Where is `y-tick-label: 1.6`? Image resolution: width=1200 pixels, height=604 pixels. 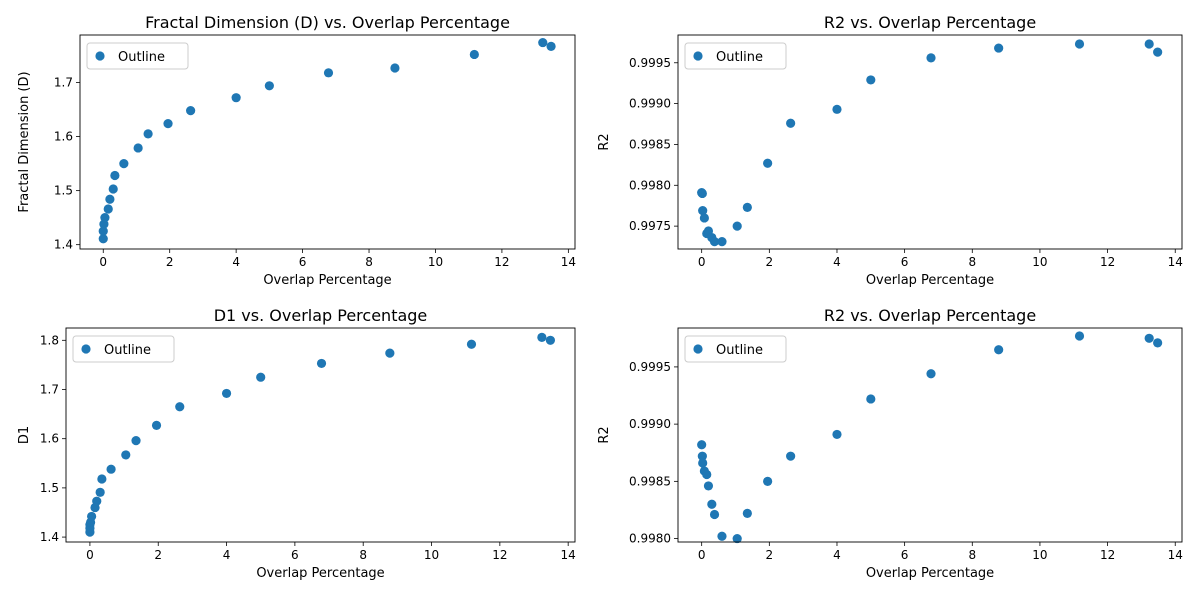 y-tick-label: 1.6 is located at coordinates (63, 137).